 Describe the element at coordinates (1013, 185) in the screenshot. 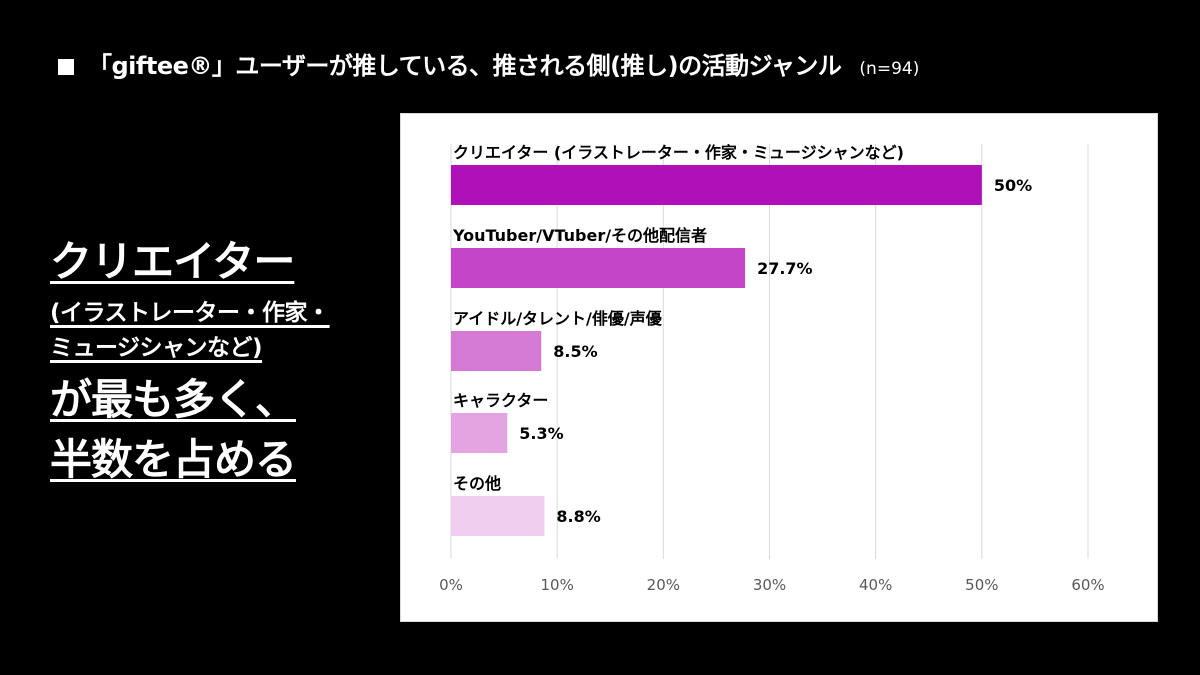

I see `value-label: 50%` at that location.